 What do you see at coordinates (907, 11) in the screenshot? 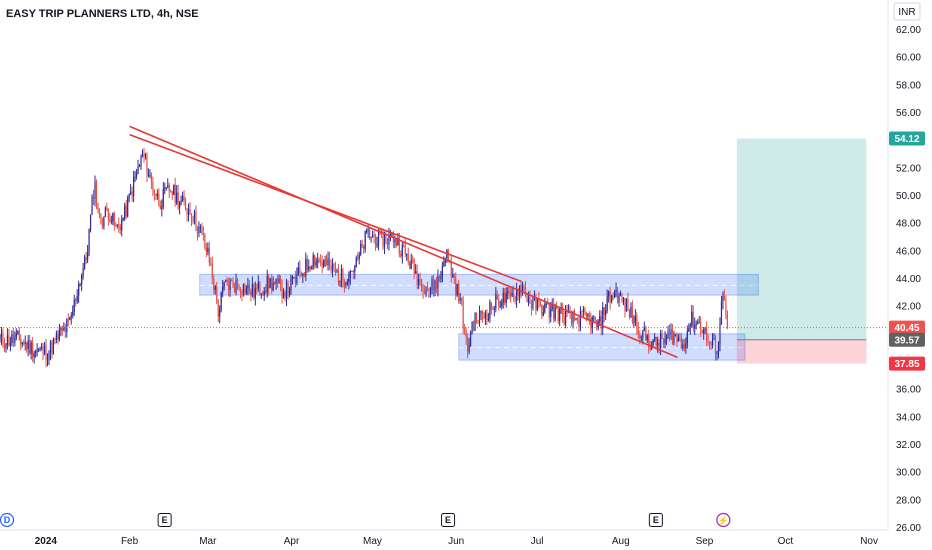
I see `currency-button: INR` at bounding box center [907, 11].